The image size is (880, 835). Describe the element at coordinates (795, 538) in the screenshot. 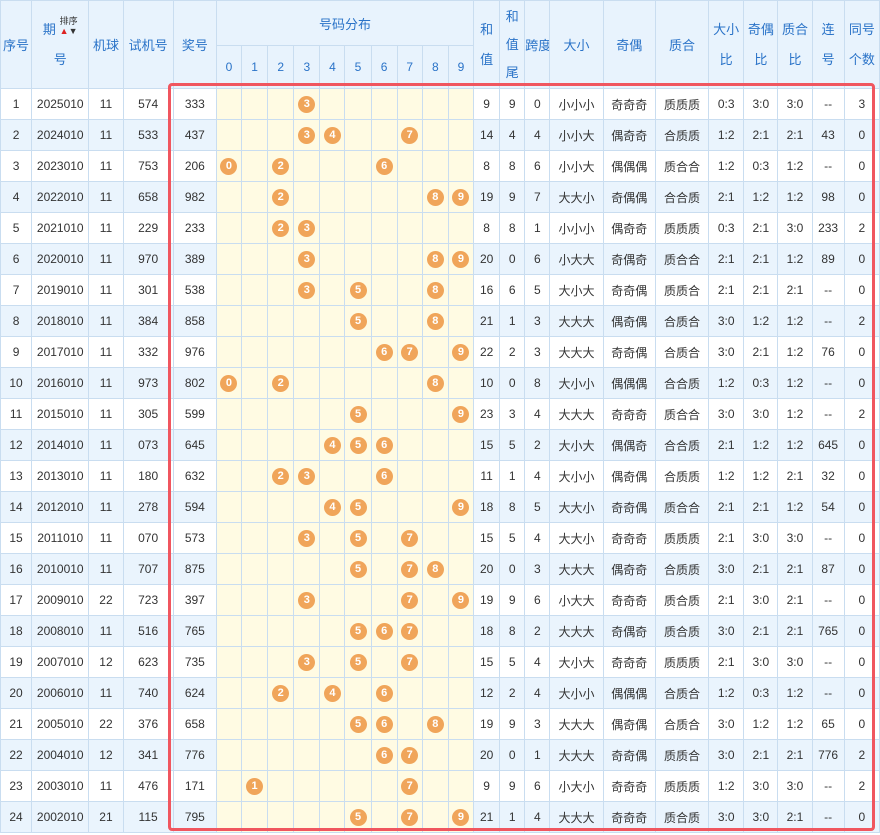

I see `cell-pcr: 3:0` at that location.